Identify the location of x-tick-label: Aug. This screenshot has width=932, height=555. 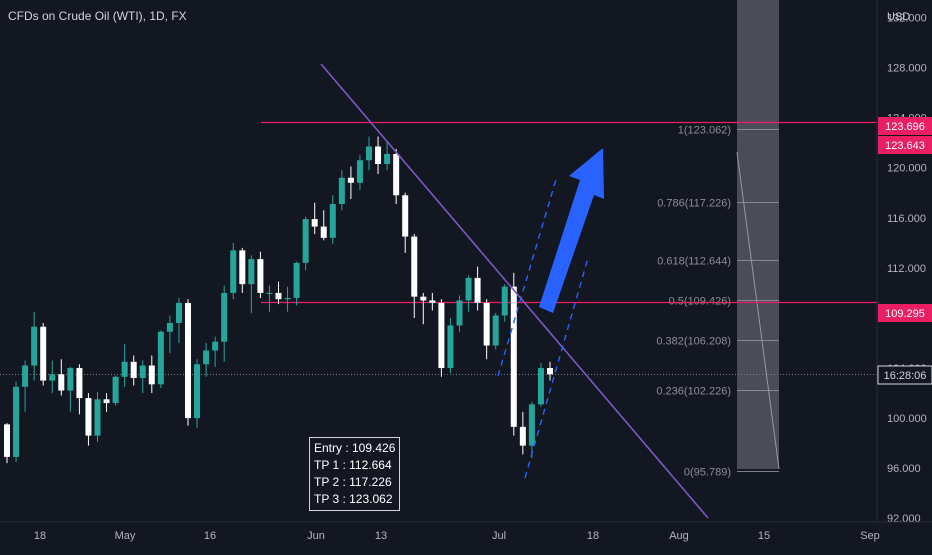
(679, 536).